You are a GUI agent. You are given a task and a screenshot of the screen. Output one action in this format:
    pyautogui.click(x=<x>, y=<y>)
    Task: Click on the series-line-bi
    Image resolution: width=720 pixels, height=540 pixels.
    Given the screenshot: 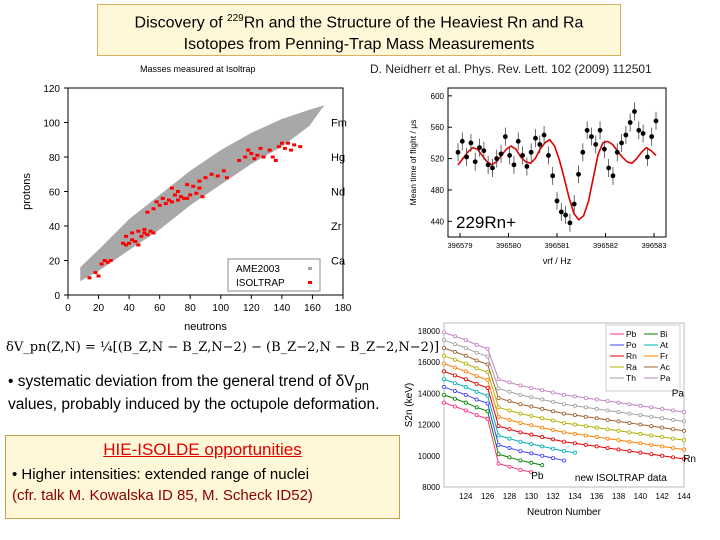 What is the action you would take?
    pyautogui.click(x=493, y=430)
    